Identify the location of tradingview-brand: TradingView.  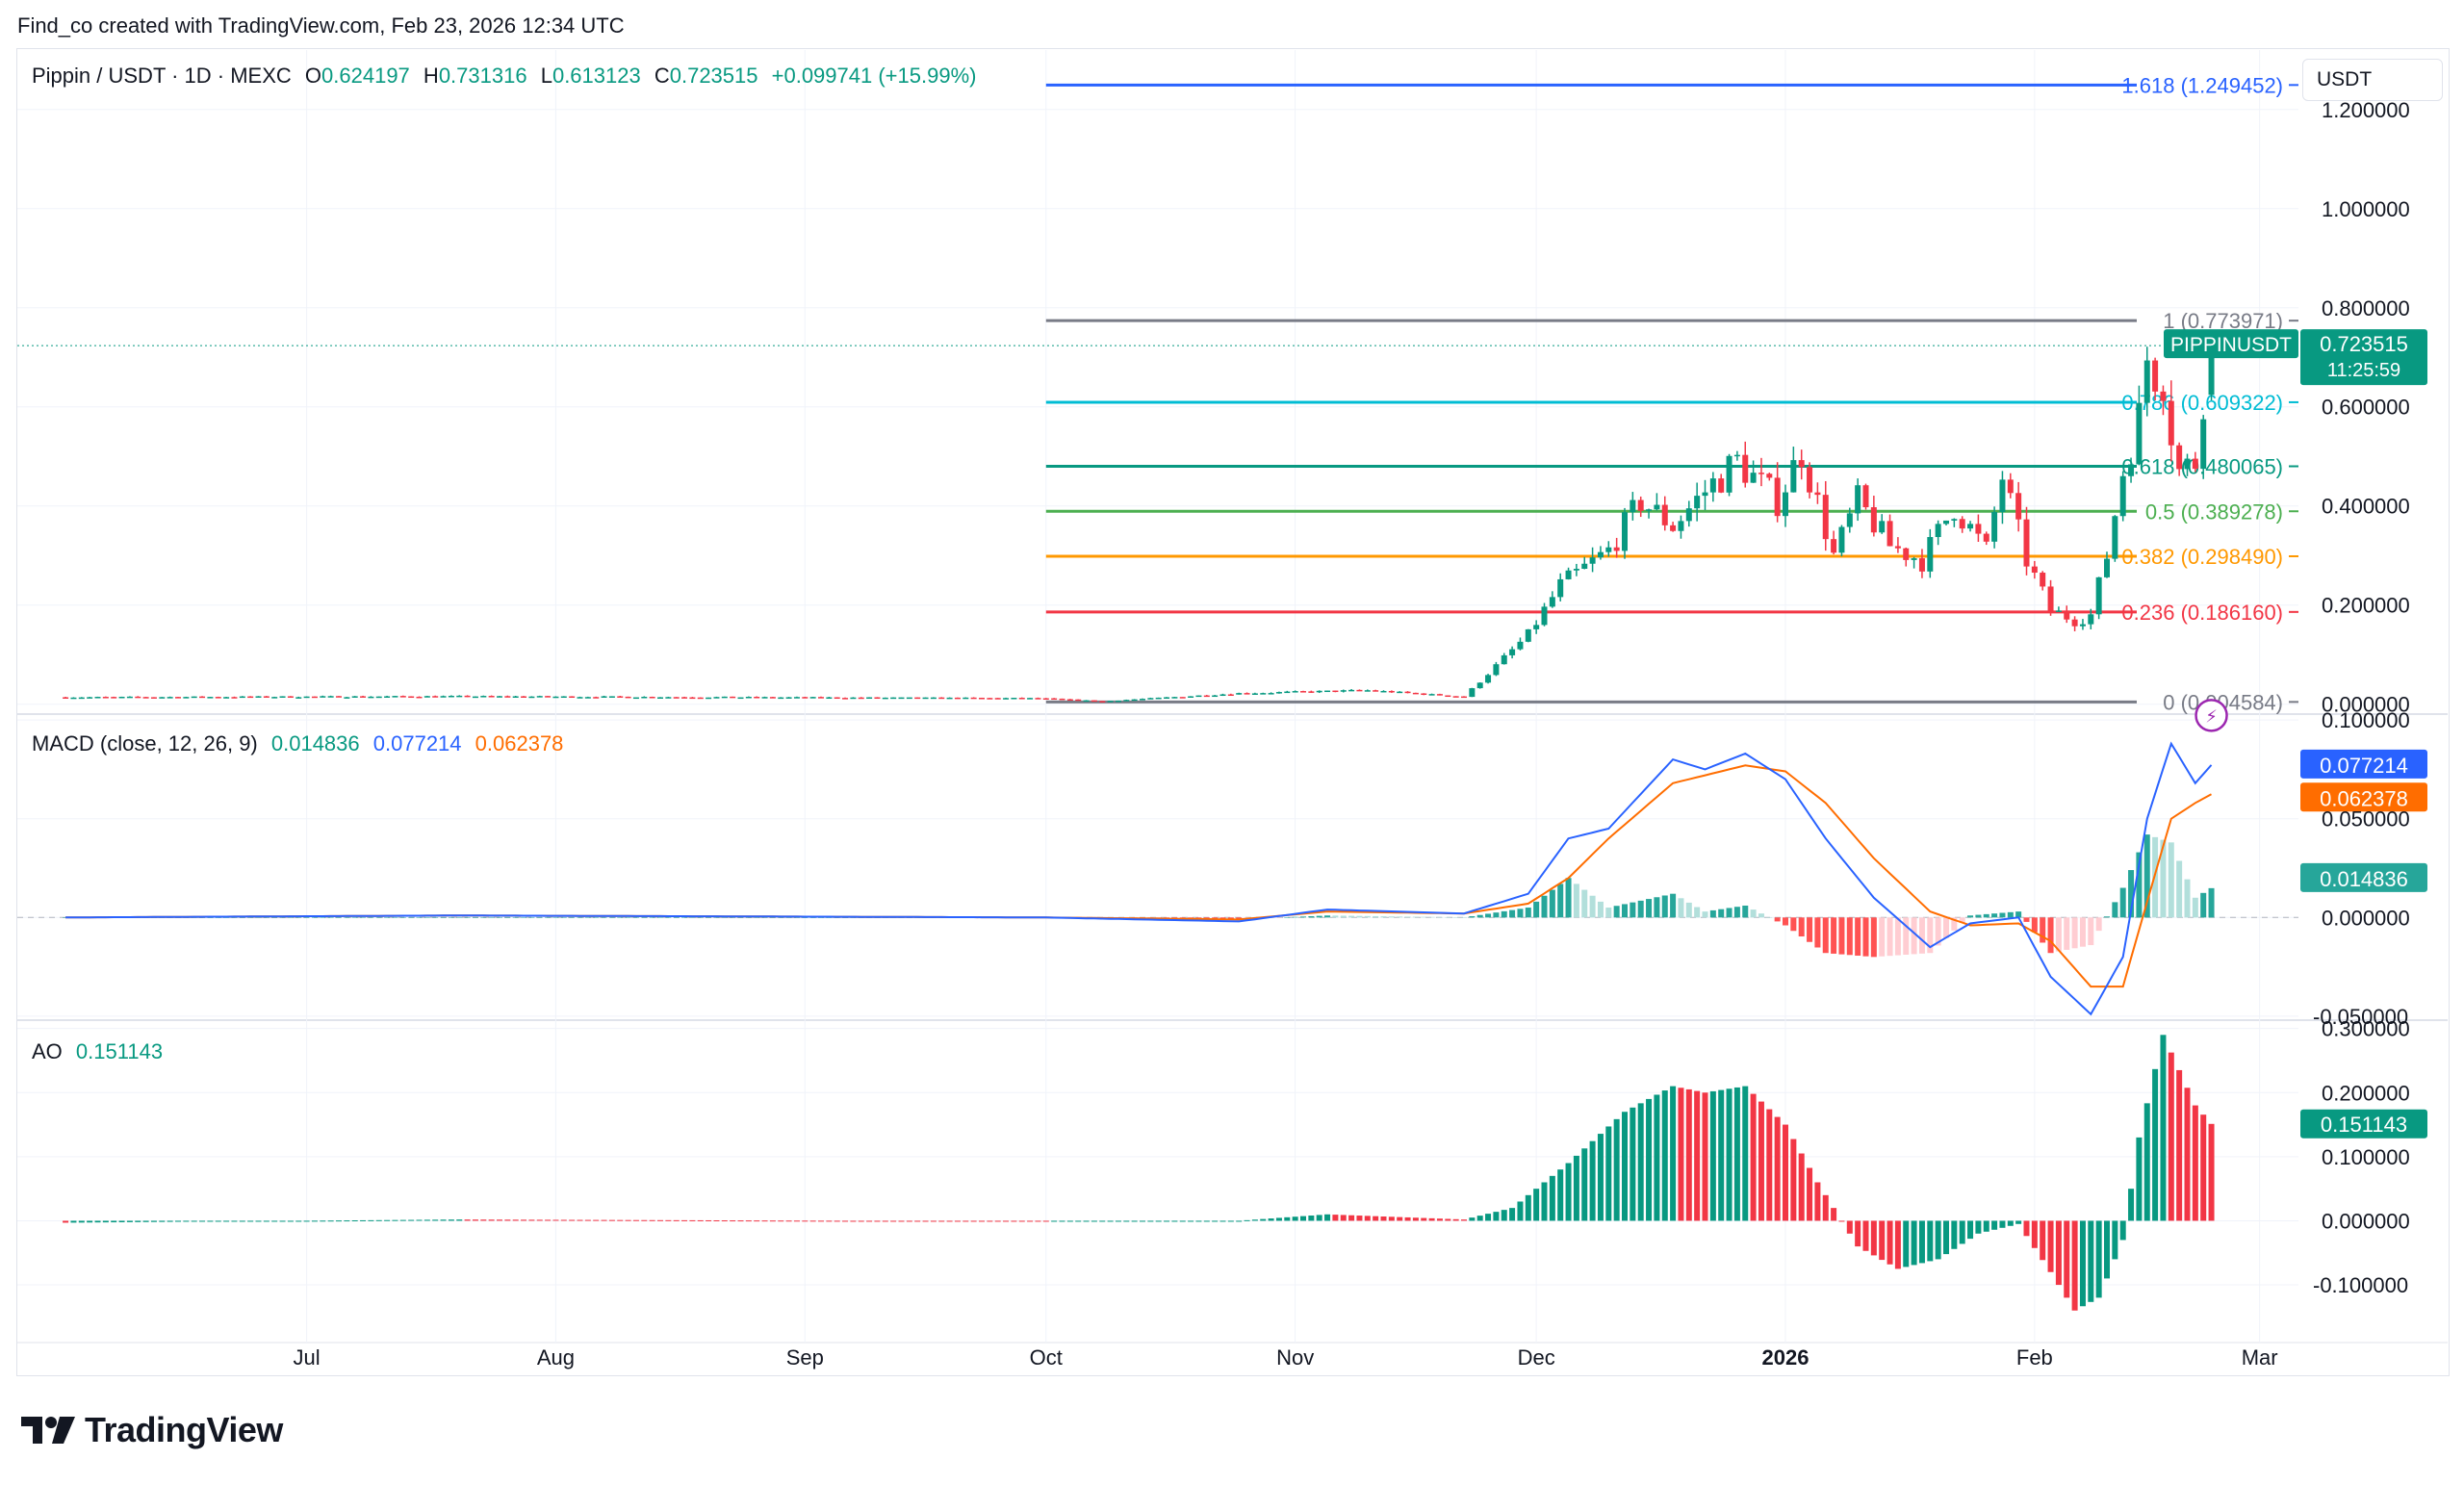
(152, 1429).